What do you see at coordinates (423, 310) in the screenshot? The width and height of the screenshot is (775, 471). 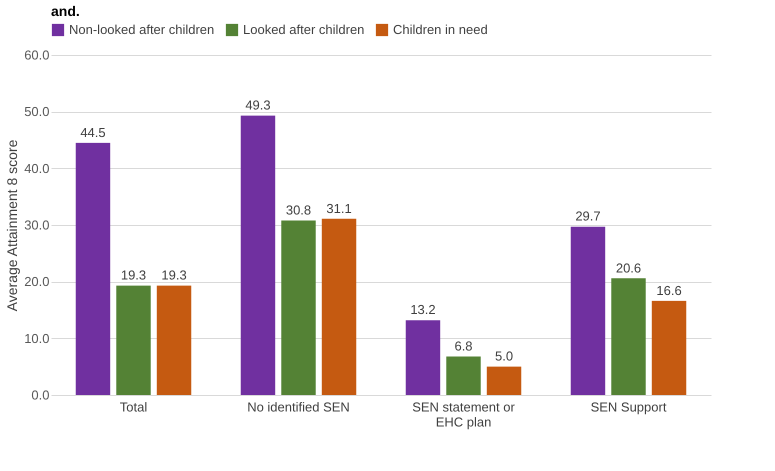 I see `data-label: 13.2` at bounding box center [423, 310].